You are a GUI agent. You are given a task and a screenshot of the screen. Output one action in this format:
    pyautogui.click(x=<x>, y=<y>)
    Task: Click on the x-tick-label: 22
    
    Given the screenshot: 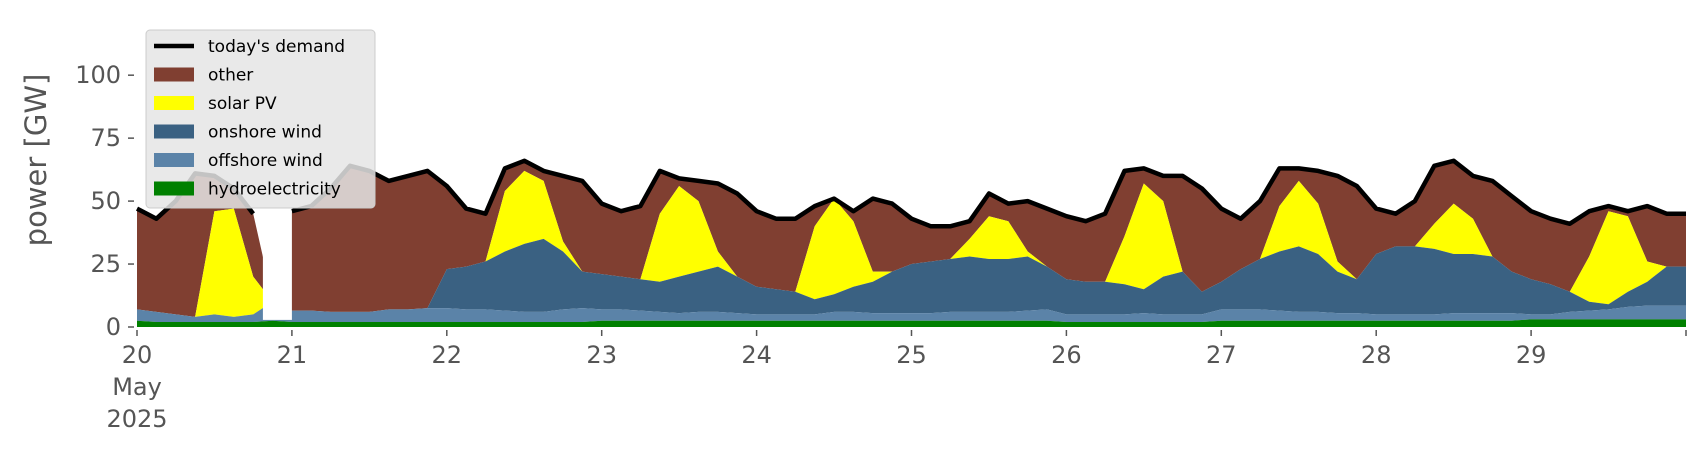 What is the action you would take?
    pyautogui.click(x=447, y=355)
    